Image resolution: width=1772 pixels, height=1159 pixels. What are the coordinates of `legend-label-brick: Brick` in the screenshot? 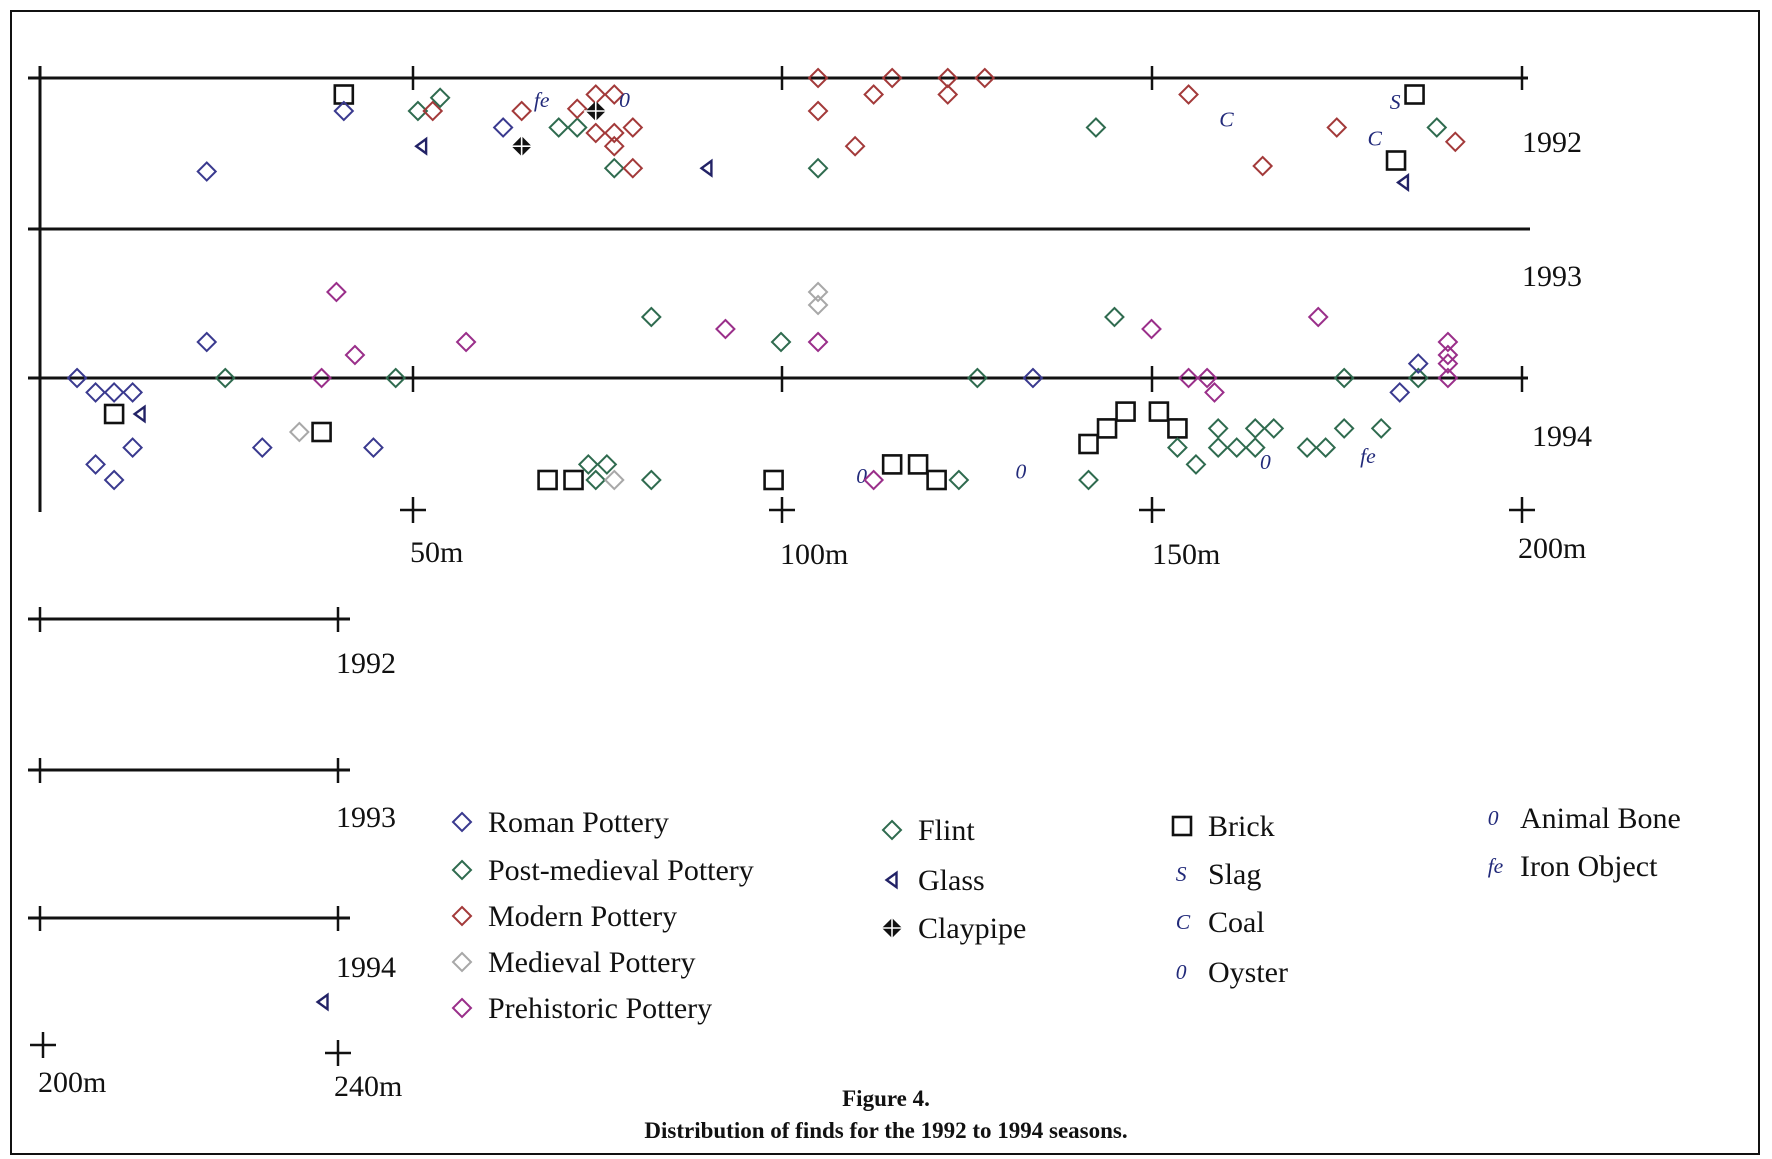 It's located at (1241, 826).